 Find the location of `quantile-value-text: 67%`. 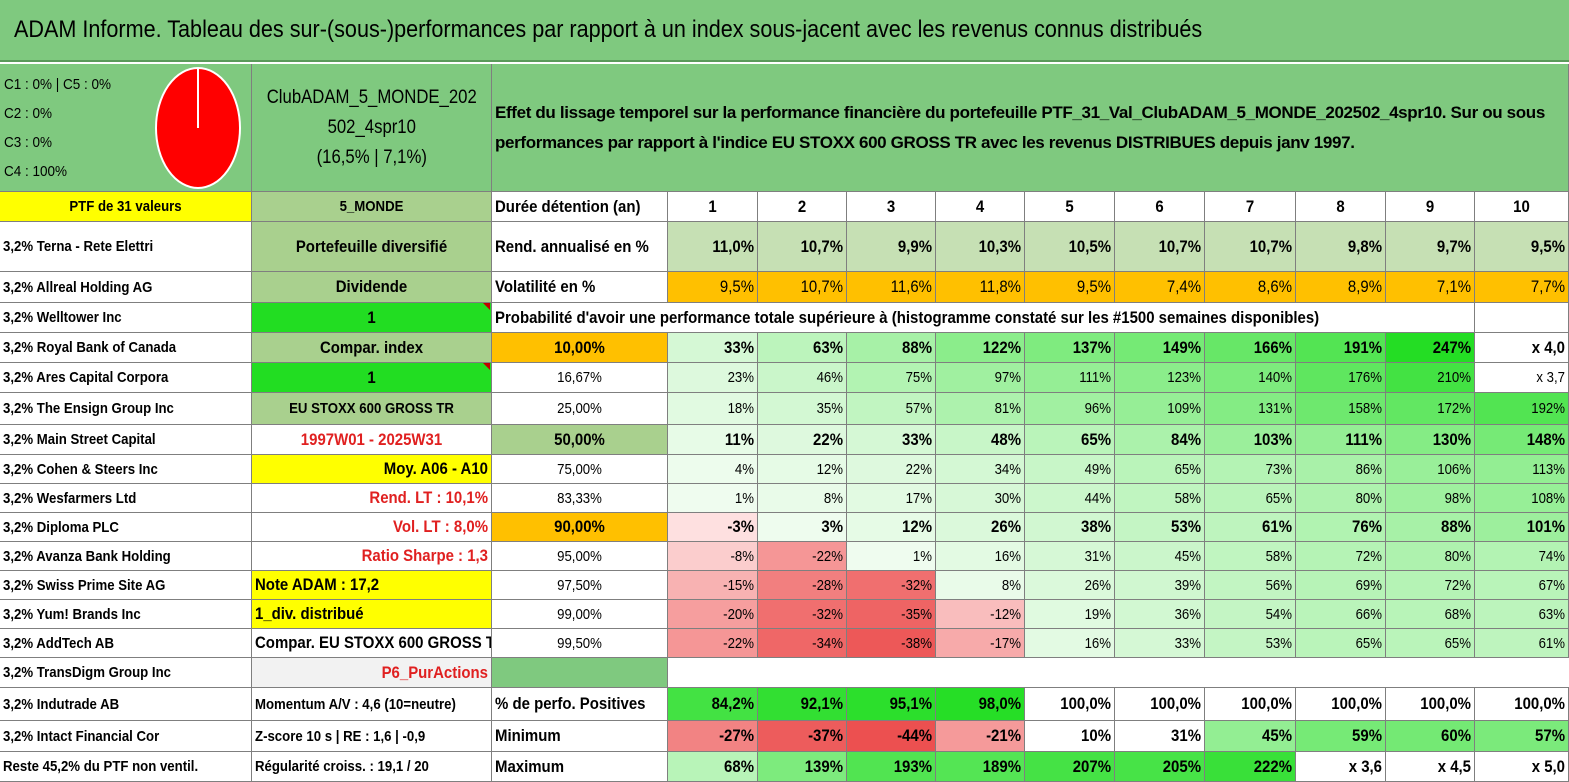

quantile-value-text: 67% is located at coordinates (1551, 585).